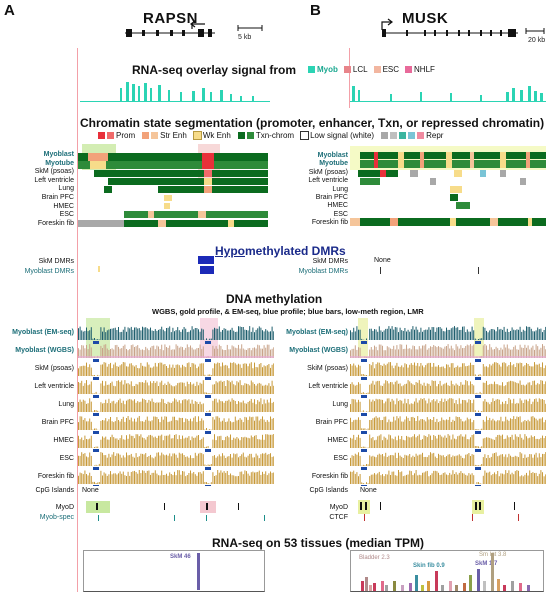 The image size is (550, 592). What do you see at coordinates (57, 422) in the screenshot?
I see `meth-label-a-brain: Brain PFC` at bounding box center [57, 422].